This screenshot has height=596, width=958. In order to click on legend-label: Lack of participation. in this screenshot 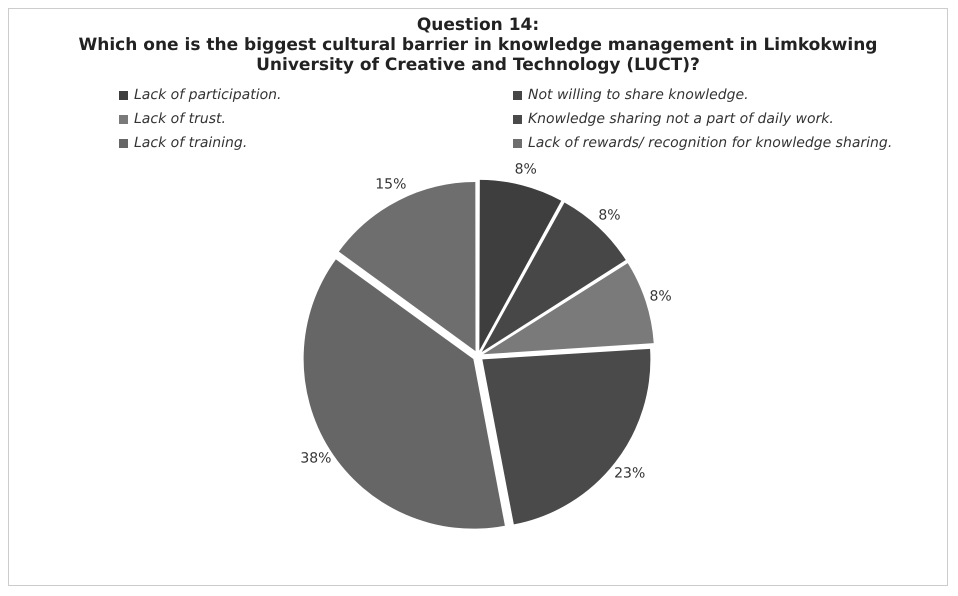, I will do `click(208, 95)`.